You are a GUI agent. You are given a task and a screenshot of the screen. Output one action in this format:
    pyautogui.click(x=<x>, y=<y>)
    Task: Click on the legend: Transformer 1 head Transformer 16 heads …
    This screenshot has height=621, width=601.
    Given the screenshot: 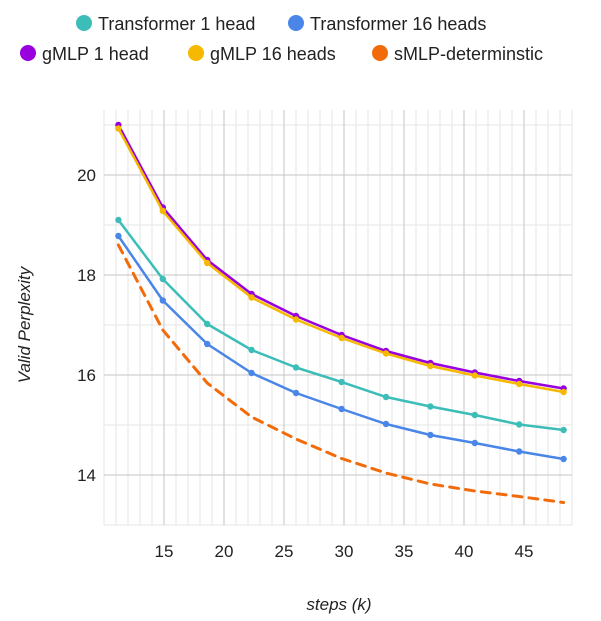 What is the action you would take?
    pyautogui.click(x=281, y=39)
    